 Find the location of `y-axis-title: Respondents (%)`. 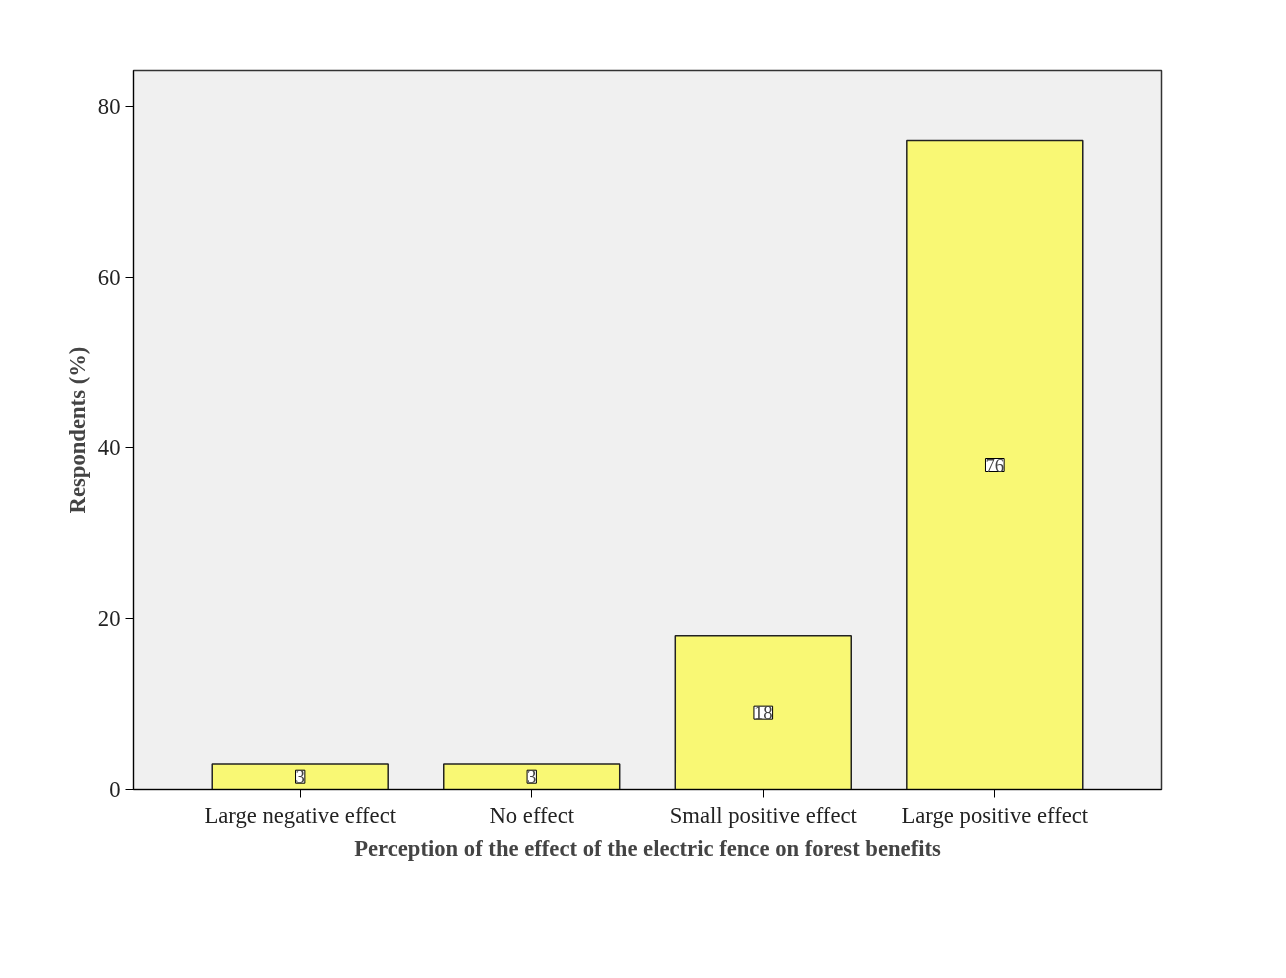

y-axis-title: Respondents (%) is located at coordinates (77, 430).